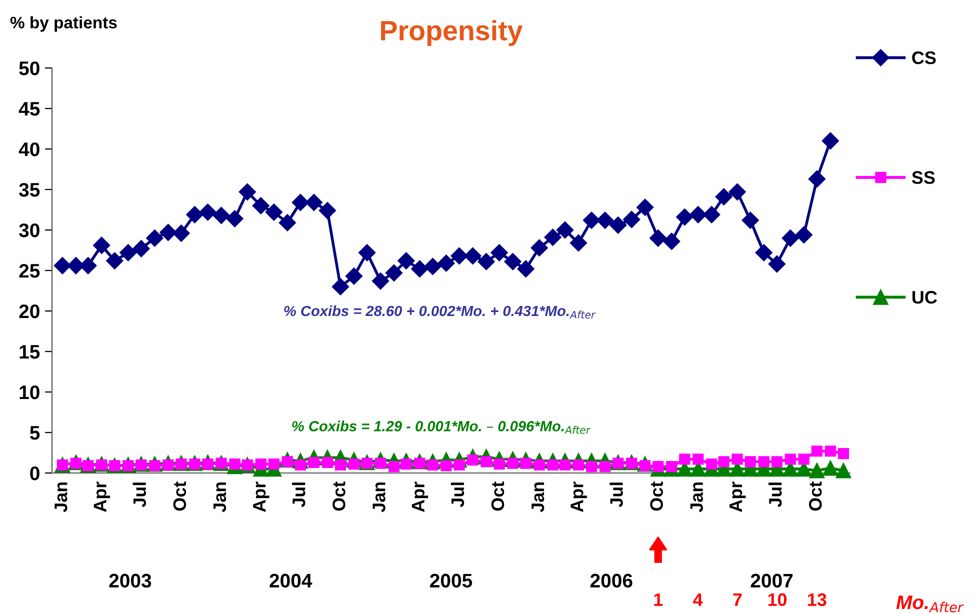  Describe the element at coordinates (737, 599) in the screenshot. I see `x2-tick-label: 7` at that location.